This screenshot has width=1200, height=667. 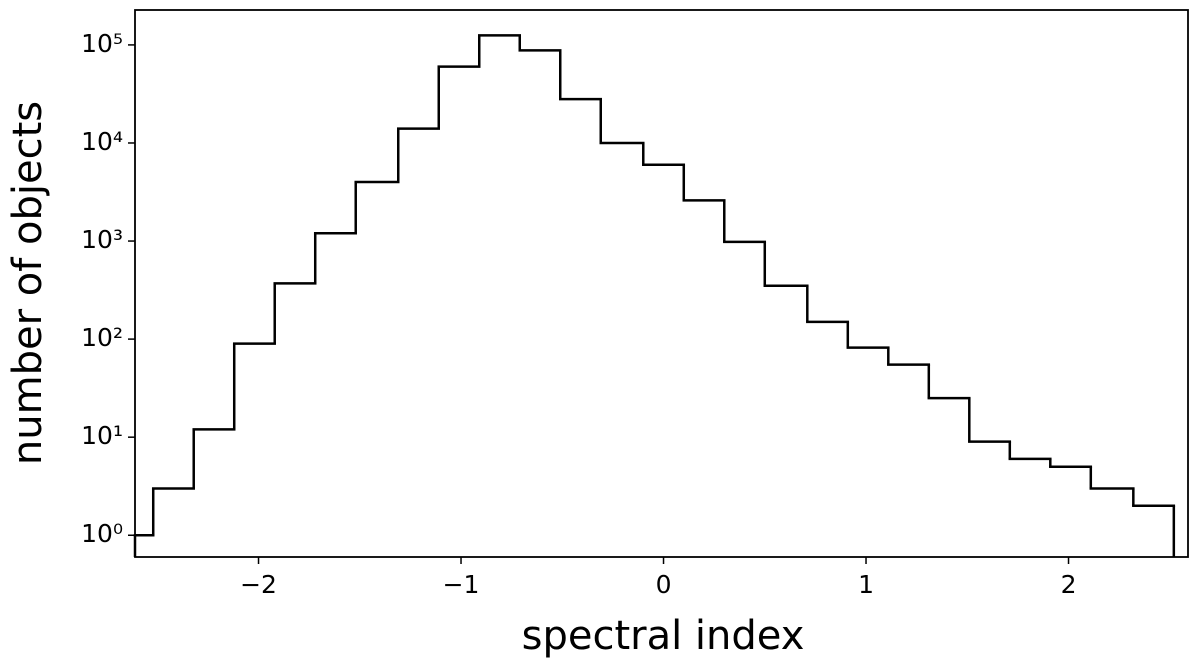 What do you see at coordinates (102, 141) in the screenshot?
I see `y-tick-label: 10⁴` at bounding box center [102, 141].